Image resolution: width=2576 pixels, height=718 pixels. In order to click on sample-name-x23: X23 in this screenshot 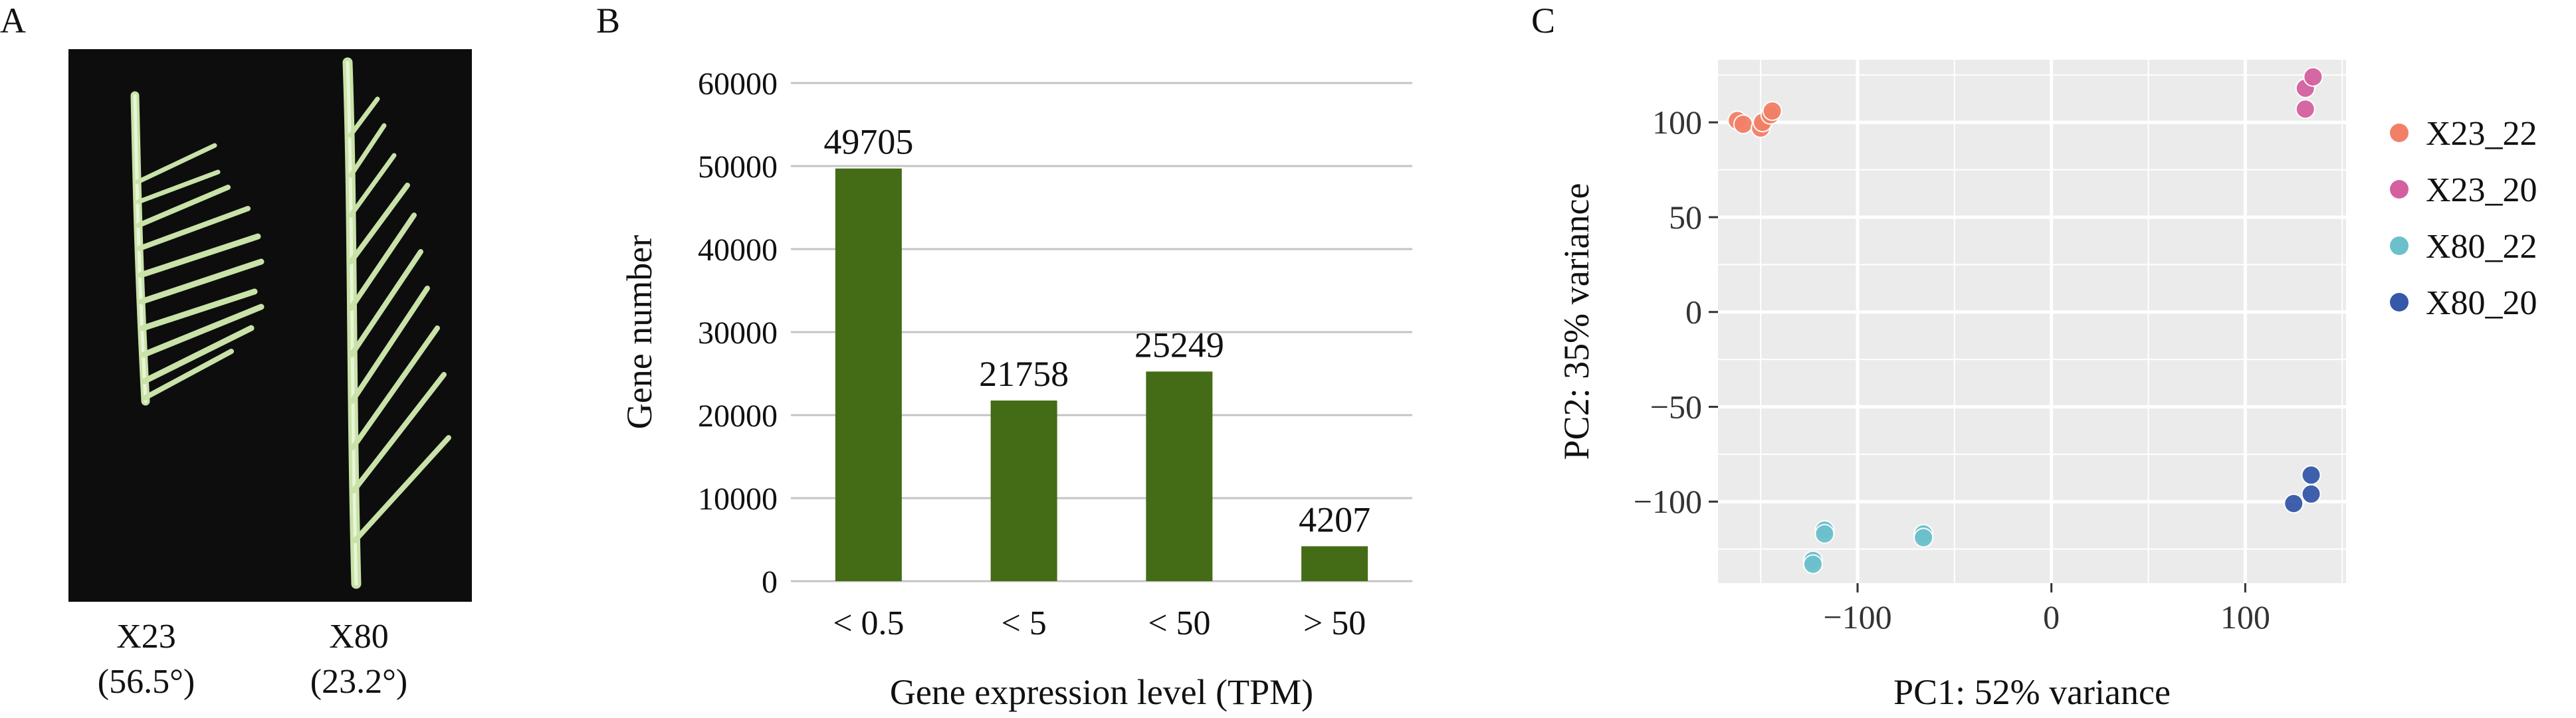, I will do `click(146, 637)`.